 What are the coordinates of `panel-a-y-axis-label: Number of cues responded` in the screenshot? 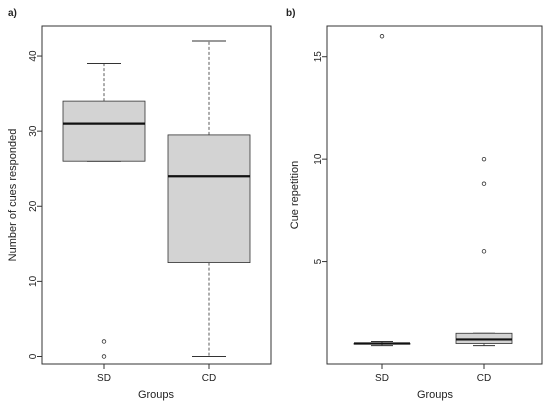 It's located at (13, 195).